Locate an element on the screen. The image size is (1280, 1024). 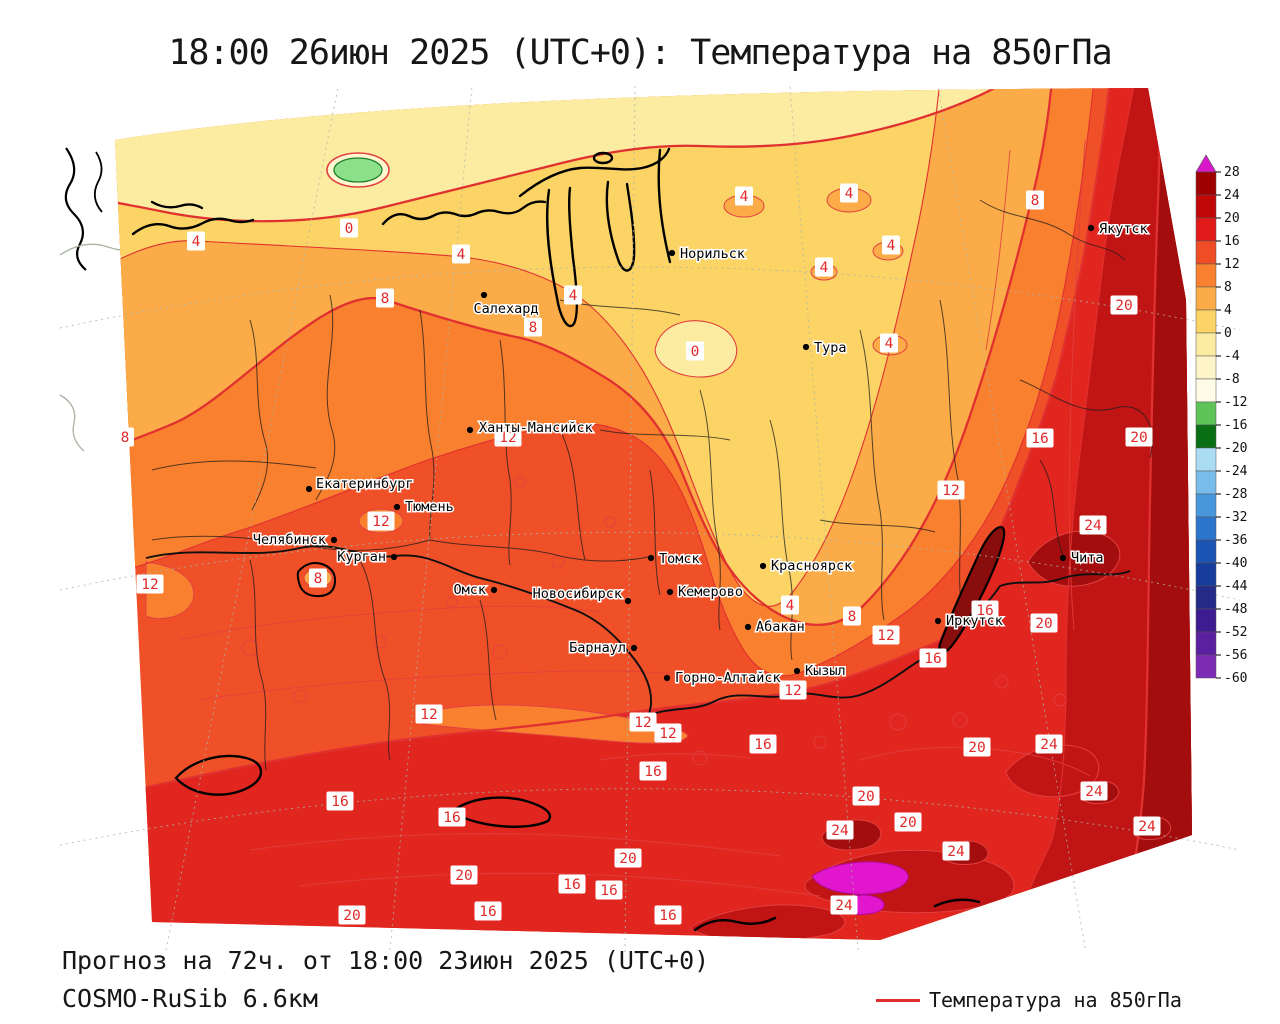
city-label: Екатеринбург is located at coordinates (365, 484).